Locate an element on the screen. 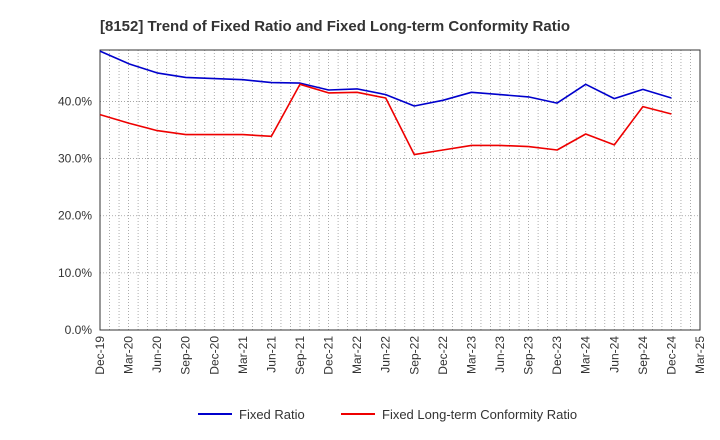 Image resolution: width=720 pixels, height=440 pixels. x-tick-label: Jun-22 is located at coordinates (386, 354).